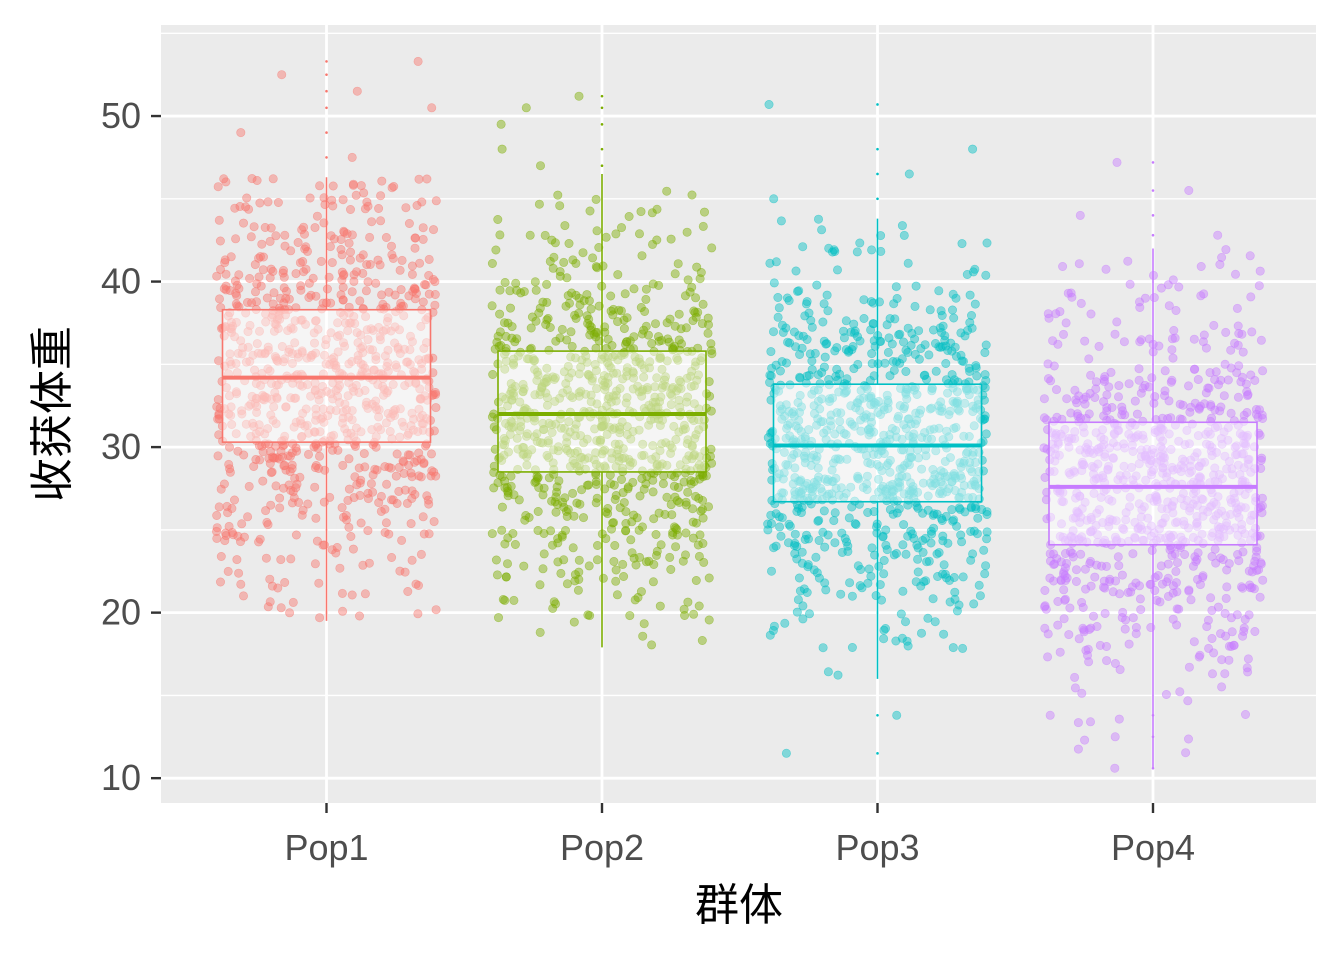  Describe the element at coordinates (326, 91) in the screenshot. I see `outlier-point` at that location.